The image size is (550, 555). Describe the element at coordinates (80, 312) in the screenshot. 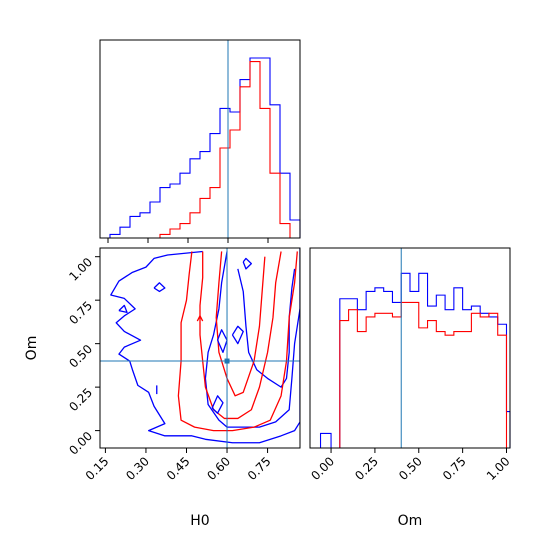

I see `contour-ytick-label-3: 0.75` at that location.